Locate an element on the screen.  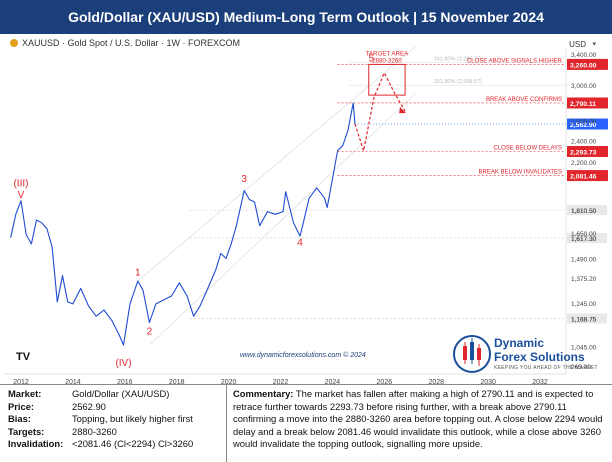
website-watermark: www.dynamicforexsolutions.com © 2024 is located at coordinates (303, 355).